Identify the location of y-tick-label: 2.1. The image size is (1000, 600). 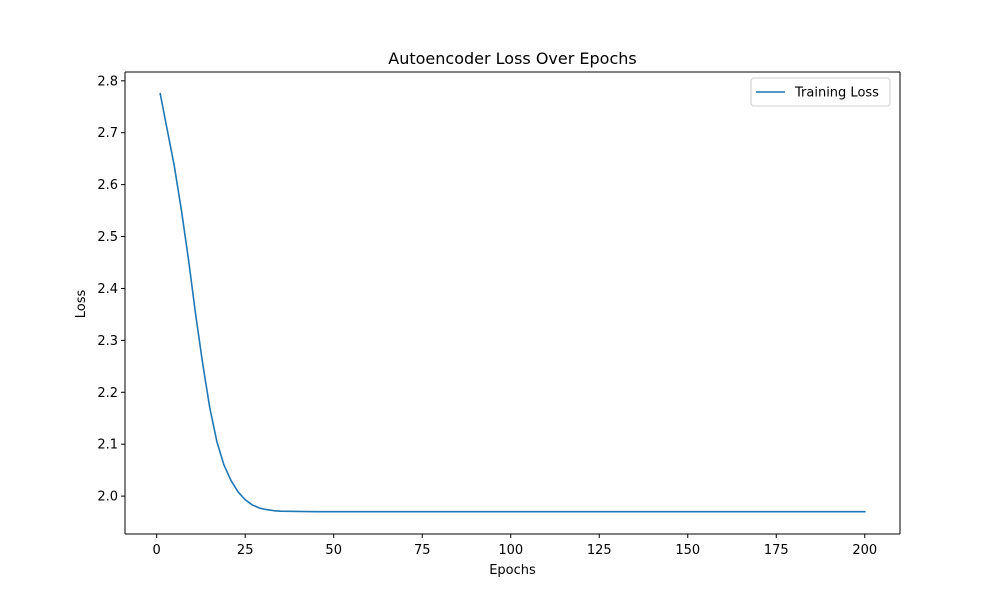
(107, 445).